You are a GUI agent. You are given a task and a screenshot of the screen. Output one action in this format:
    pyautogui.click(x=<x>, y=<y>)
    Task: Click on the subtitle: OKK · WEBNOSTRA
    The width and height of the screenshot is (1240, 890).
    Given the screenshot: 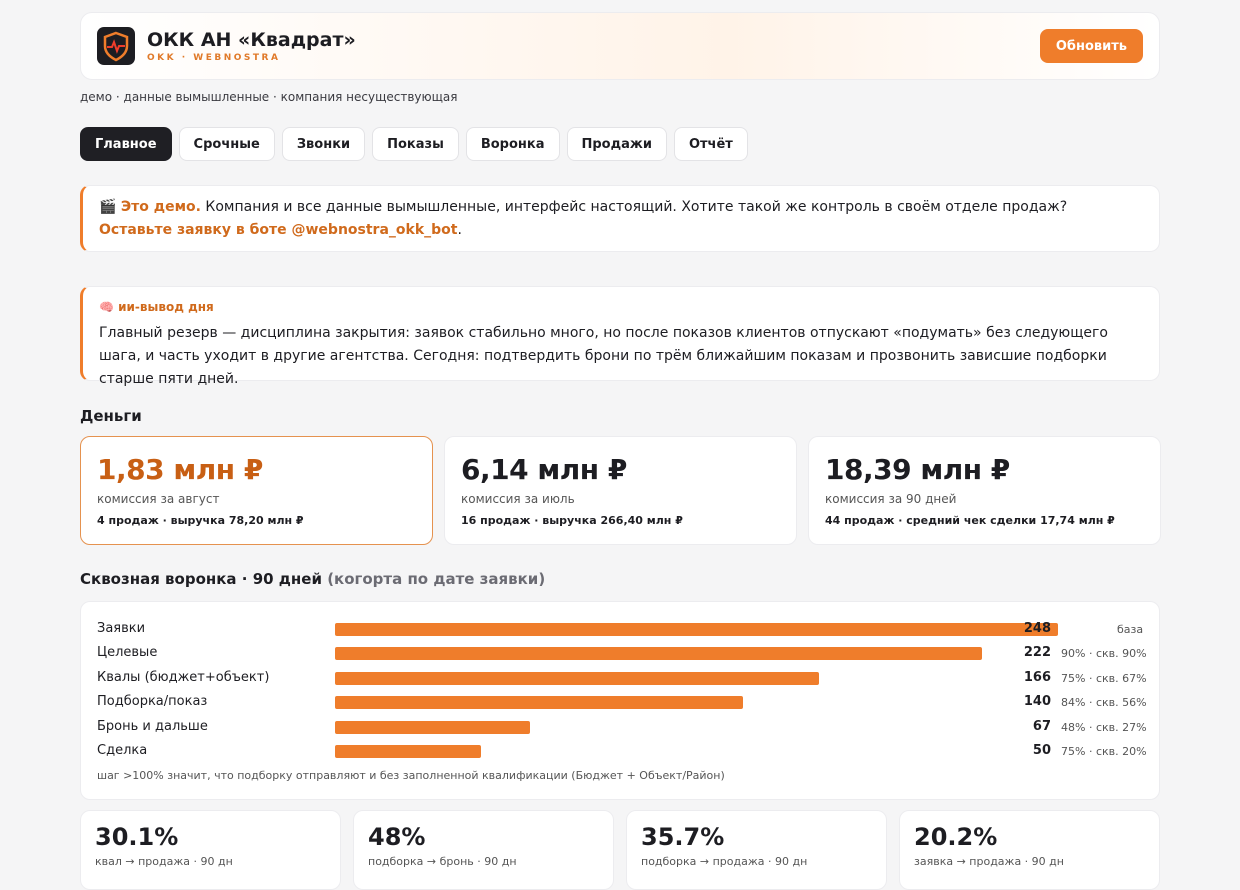 What is the action you would take?
    pyautogui.click(x=214, y=58)
    